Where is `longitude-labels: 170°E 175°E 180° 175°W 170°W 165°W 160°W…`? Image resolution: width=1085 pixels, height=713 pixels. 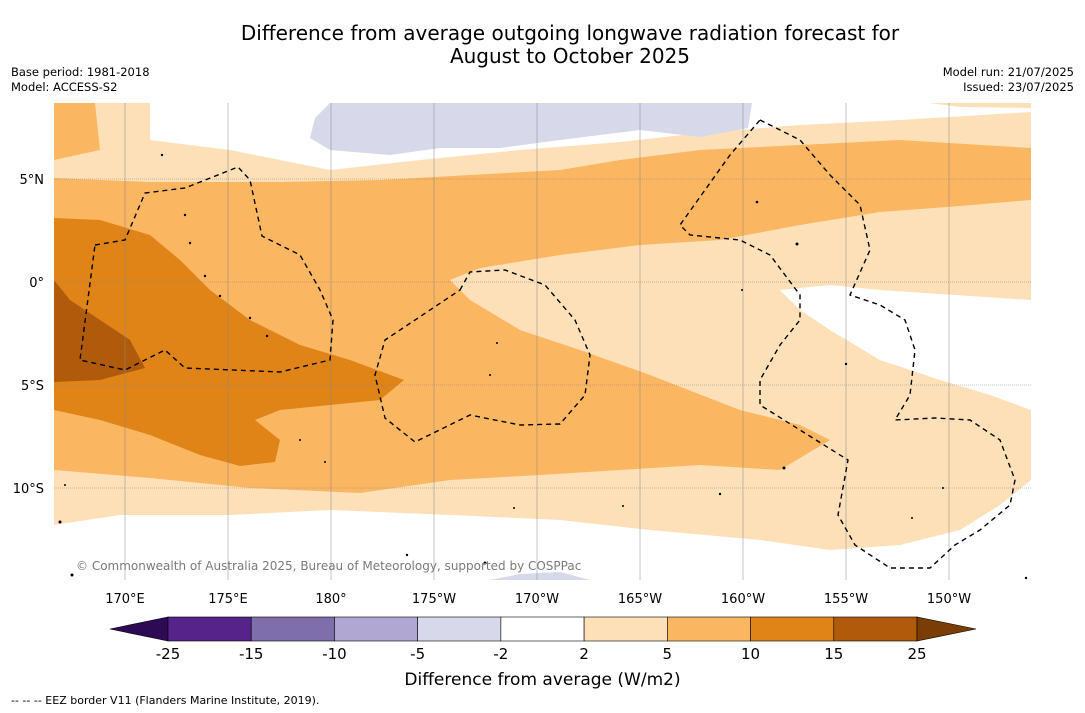
longitude-labels: 170°E 175°E 180° 175°W 170°W 165°W 160°W… is located at coordinates (538, 599).